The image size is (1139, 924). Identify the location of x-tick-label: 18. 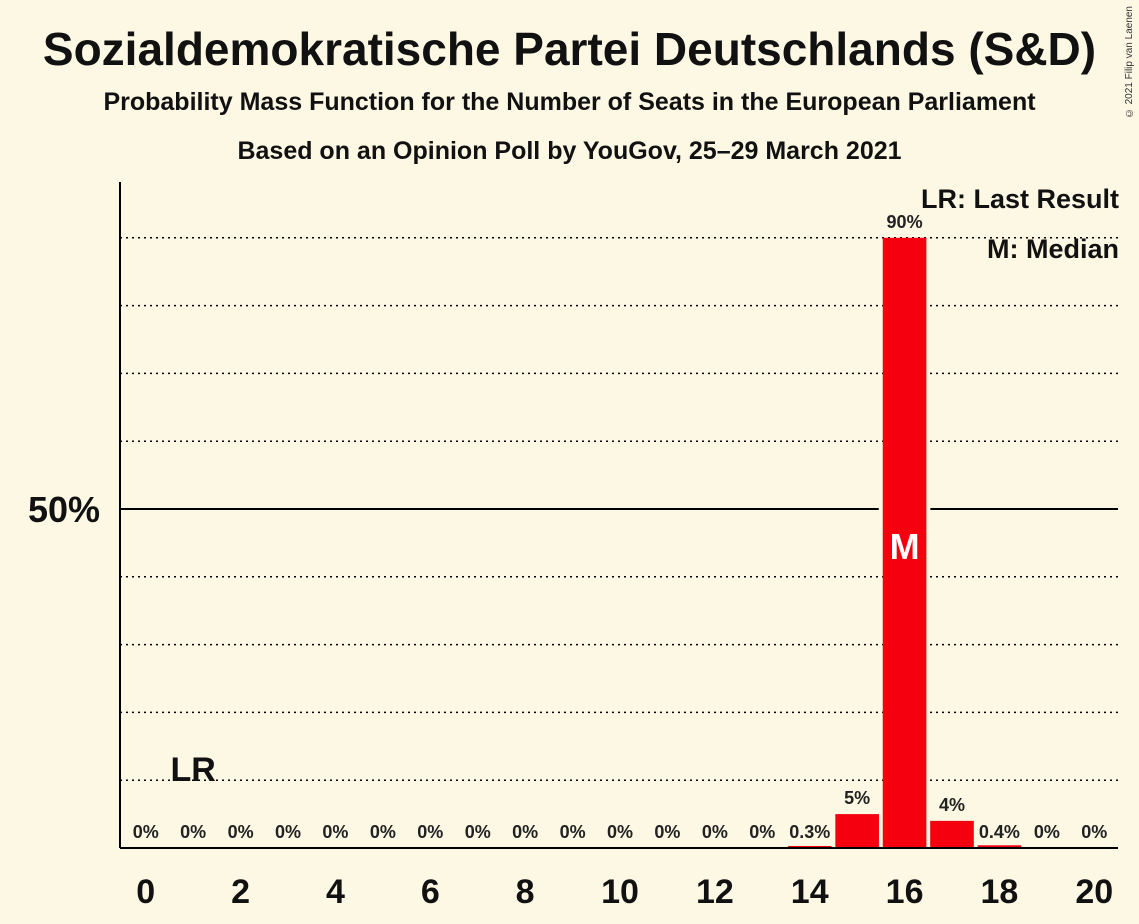
(1000, 892).